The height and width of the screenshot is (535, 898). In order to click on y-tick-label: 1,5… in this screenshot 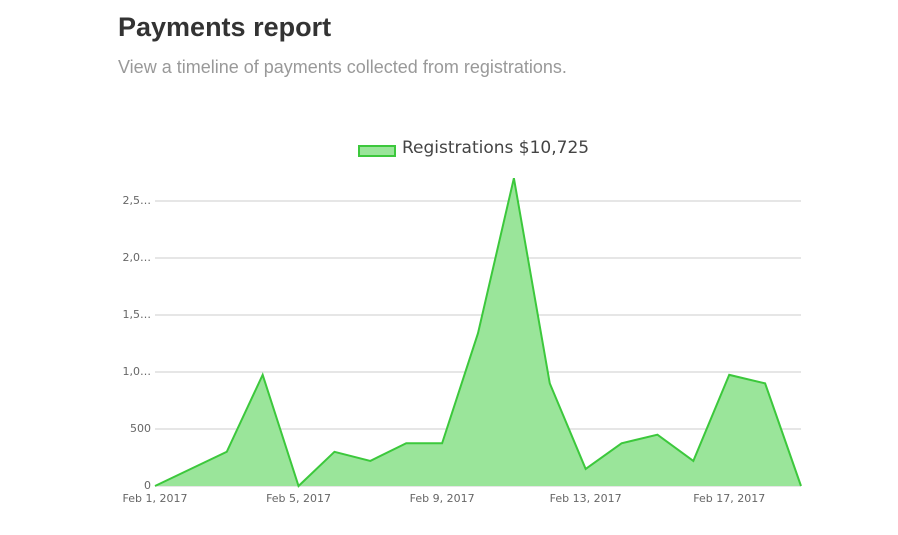, I will do `click(137, 314)`.